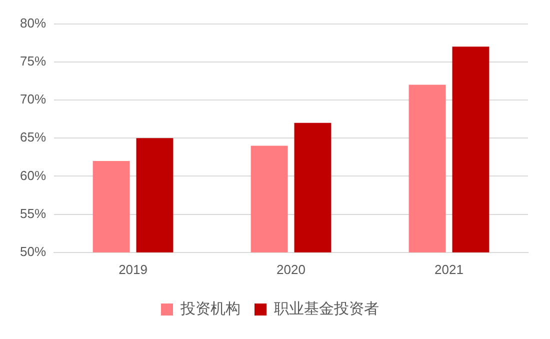  Describe the element at coordinates (33, 22) in the screenshot. I see `y-tick-label: 80%` at that location.